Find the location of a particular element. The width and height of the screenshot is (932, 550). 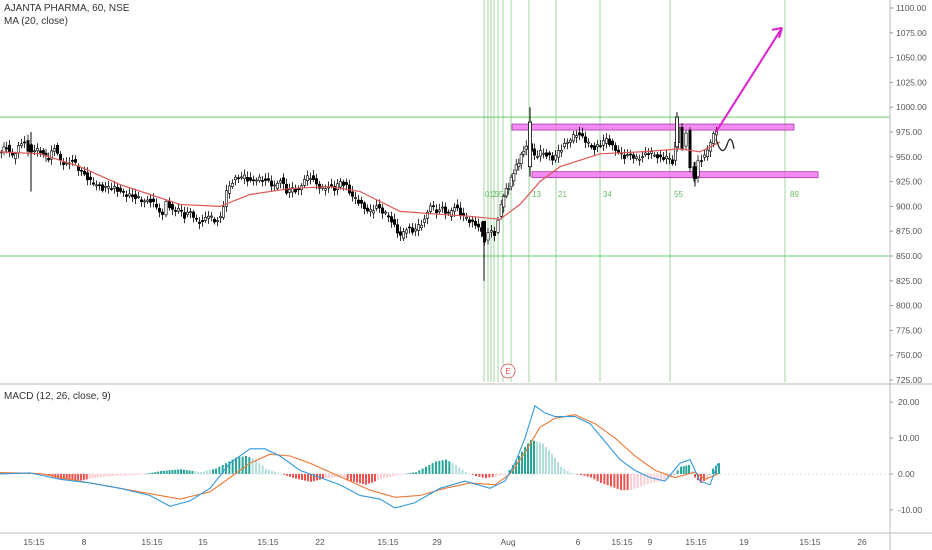

price-tick-label: 1000.00 is located at coordinates (911, 107).